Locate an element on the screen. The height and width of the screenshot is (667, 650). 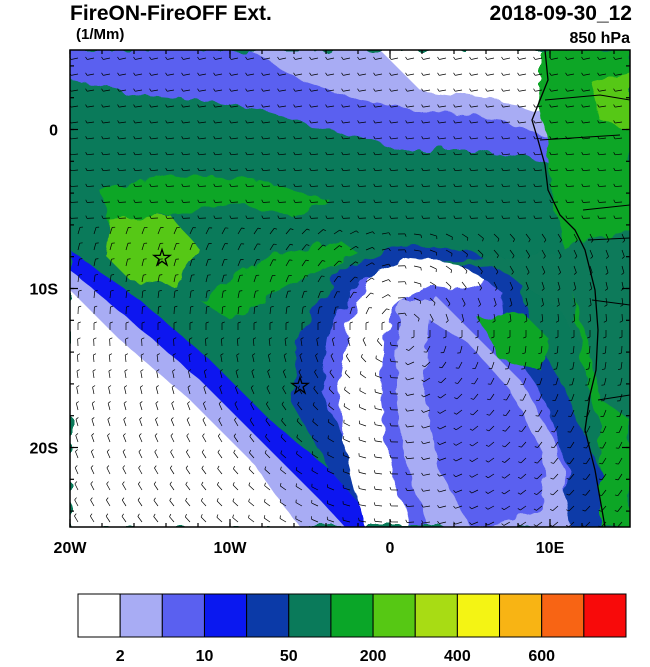
colorbar-swatch is located at coordinates (563, 615).